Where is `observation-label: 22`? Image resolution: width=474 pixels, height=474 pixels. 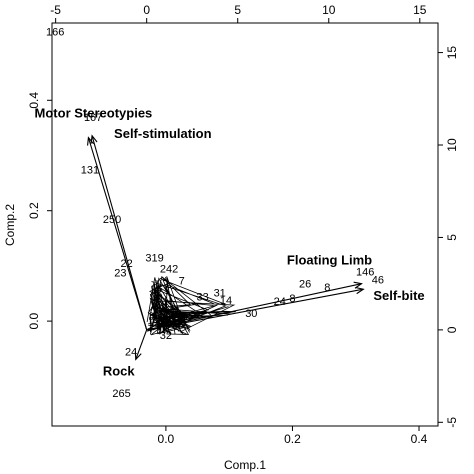 observation-label: 22 is located at coordinates (127, 264).